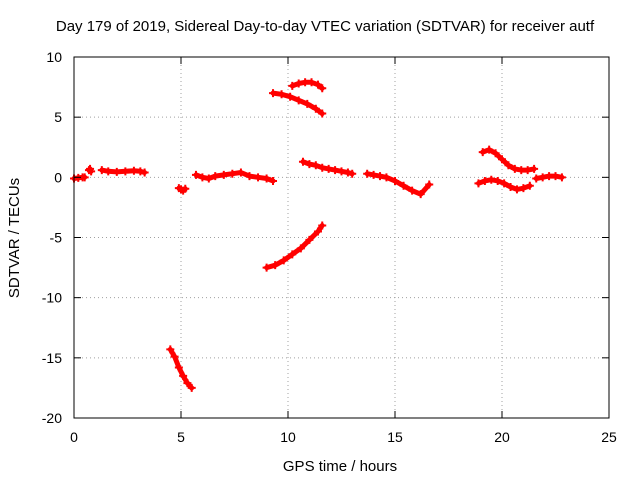 The image size is (640, 485). I want to click on y-tick-label: 0, so click(58, 177).